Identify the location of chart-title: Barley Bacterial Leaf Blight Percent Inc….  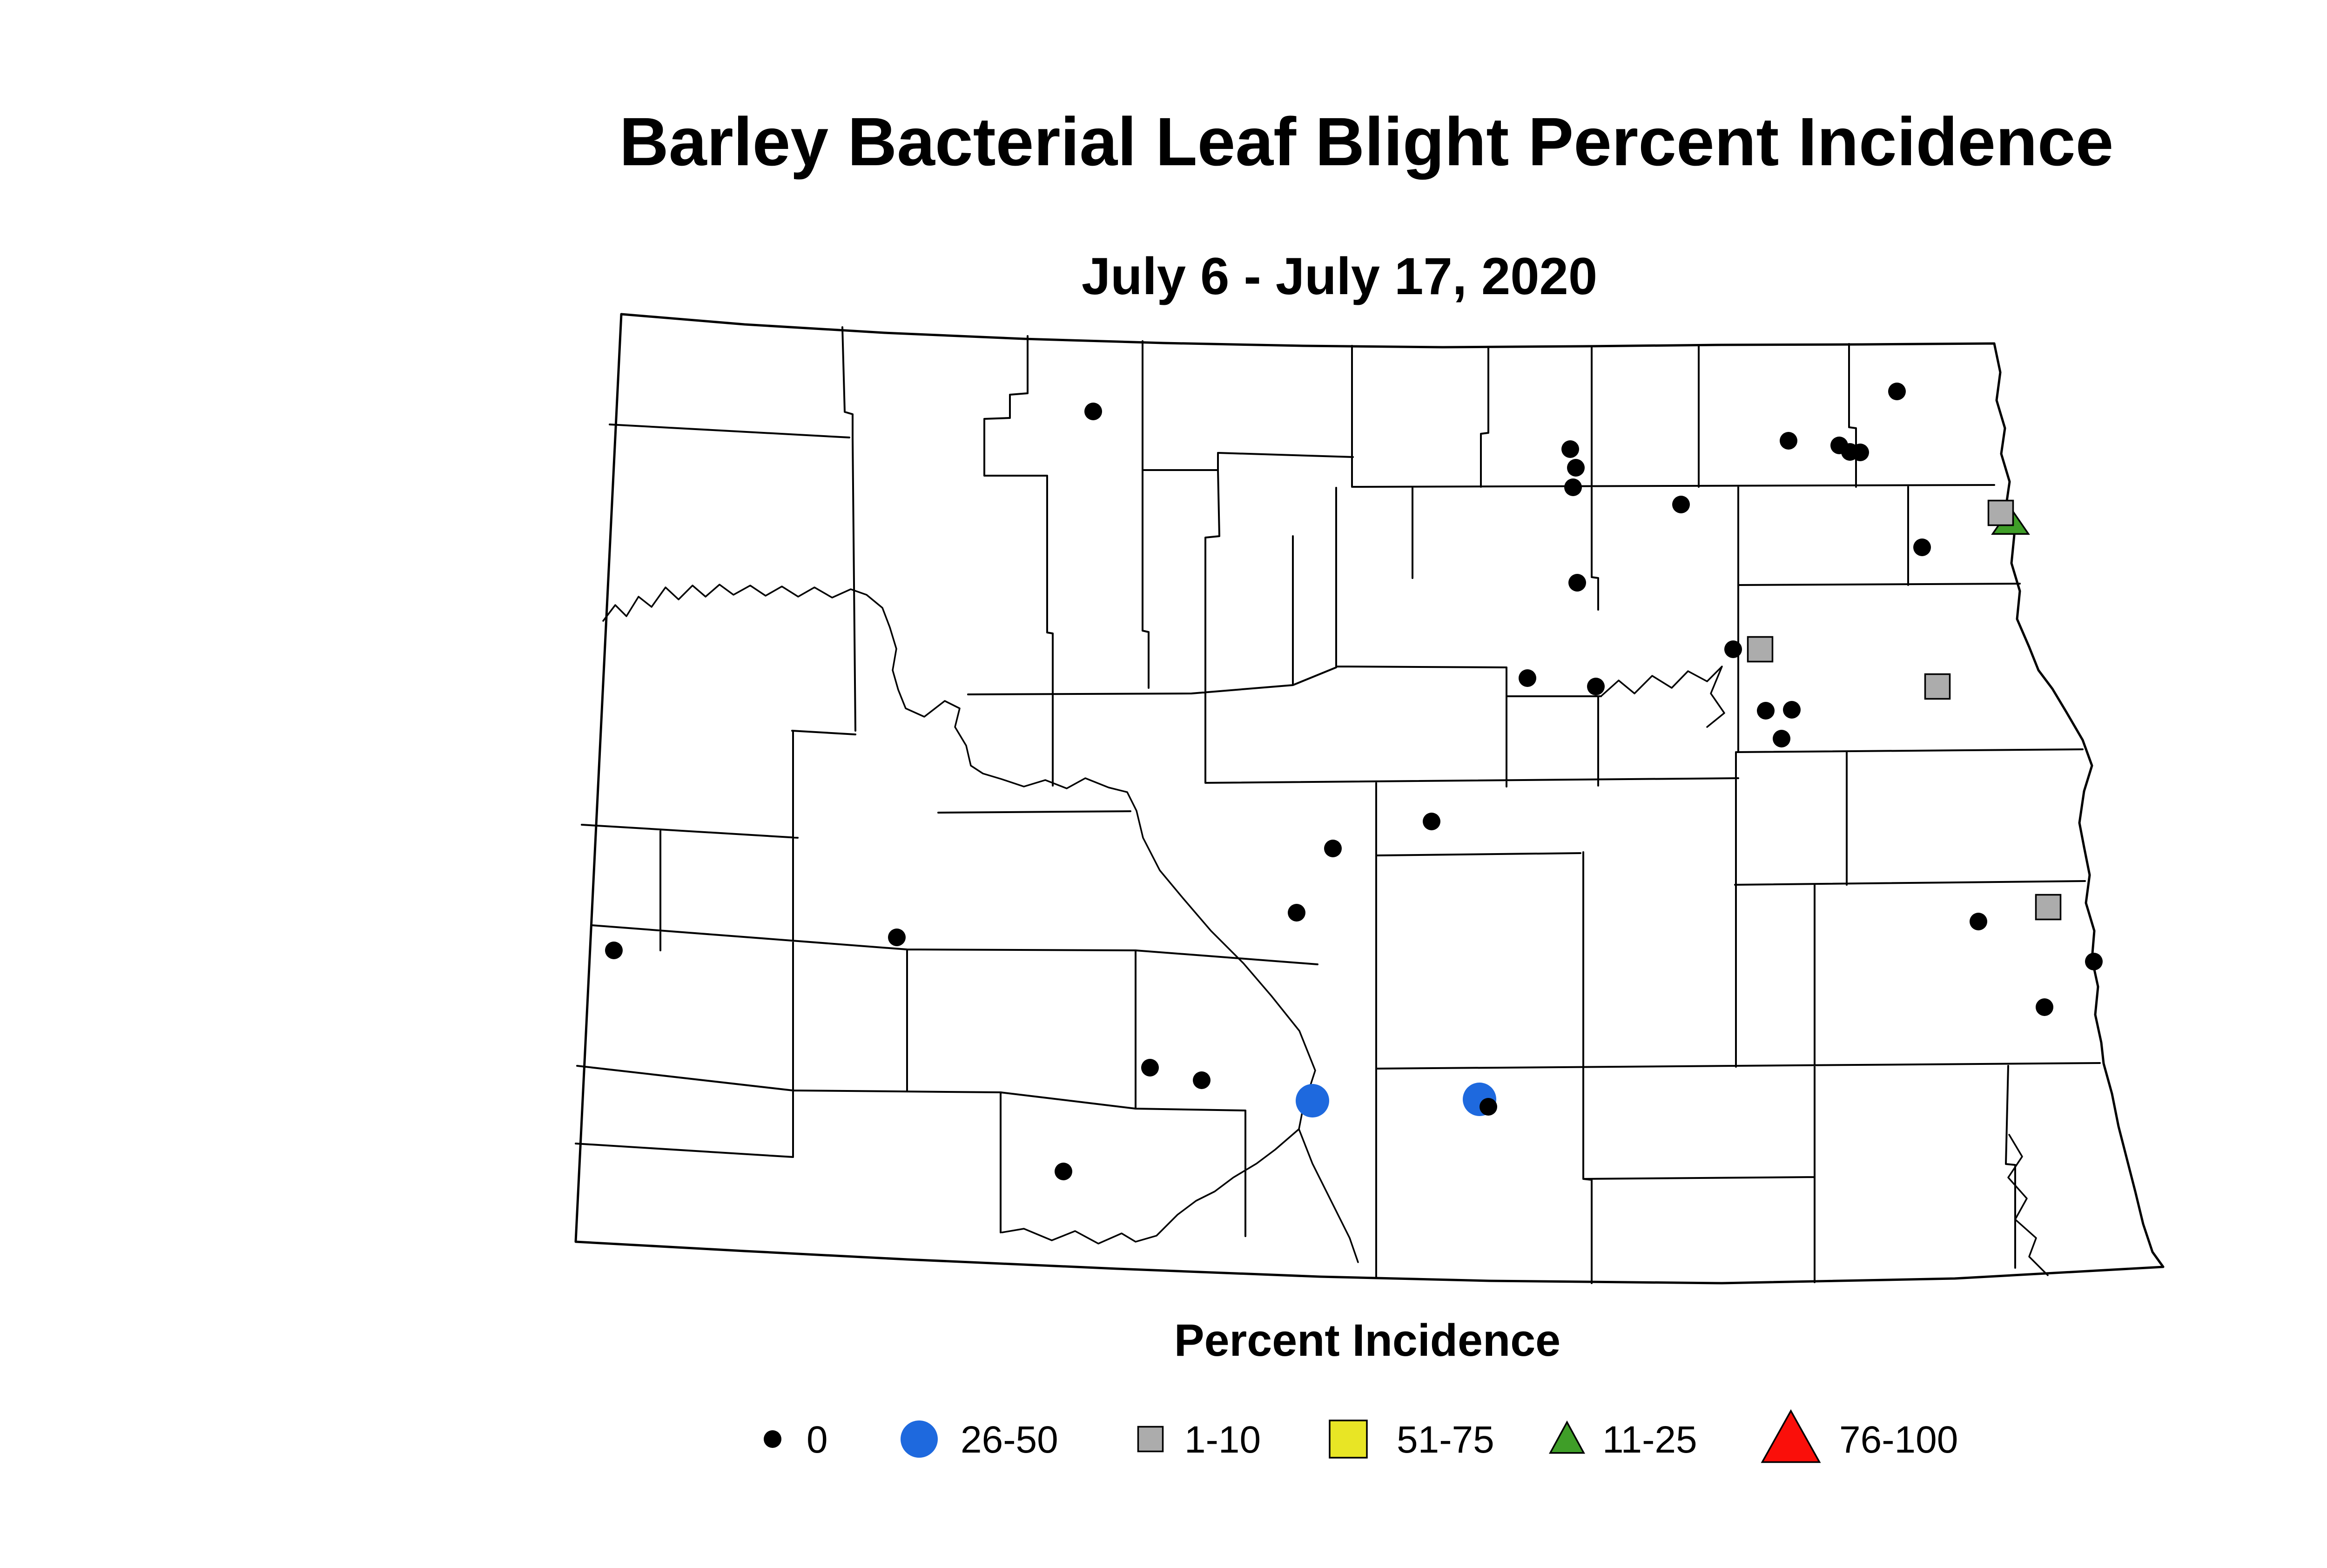
(1366, 142).